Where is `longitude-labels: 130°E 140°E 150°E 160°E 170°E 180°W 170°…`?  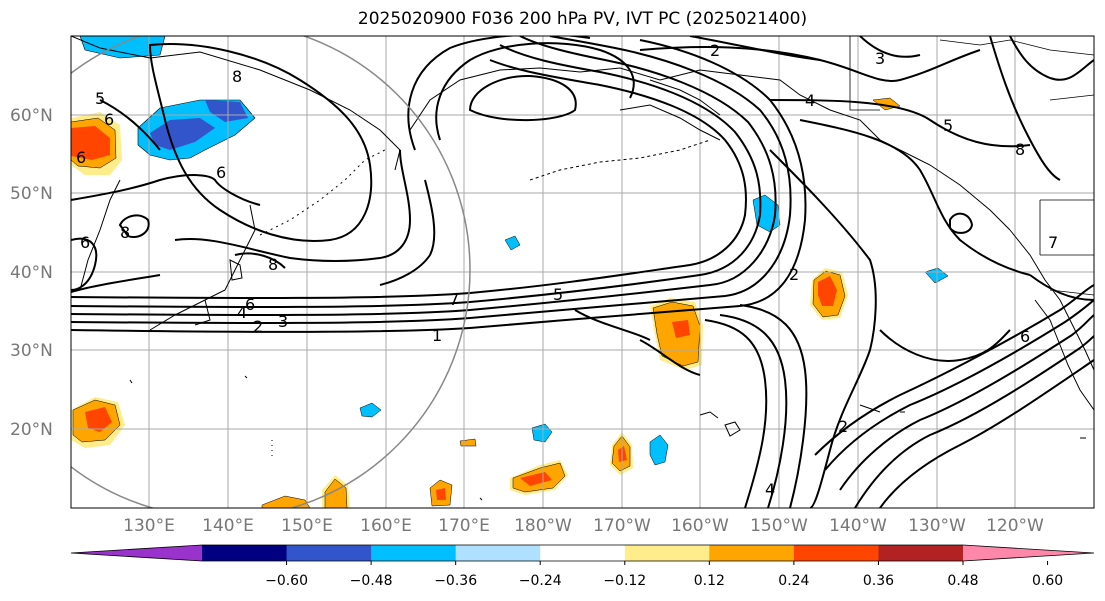 longitude-labels: 130°E 140°E 150°E 160°E 170°E 180°W 170°… is located at coordinates (583, 526).